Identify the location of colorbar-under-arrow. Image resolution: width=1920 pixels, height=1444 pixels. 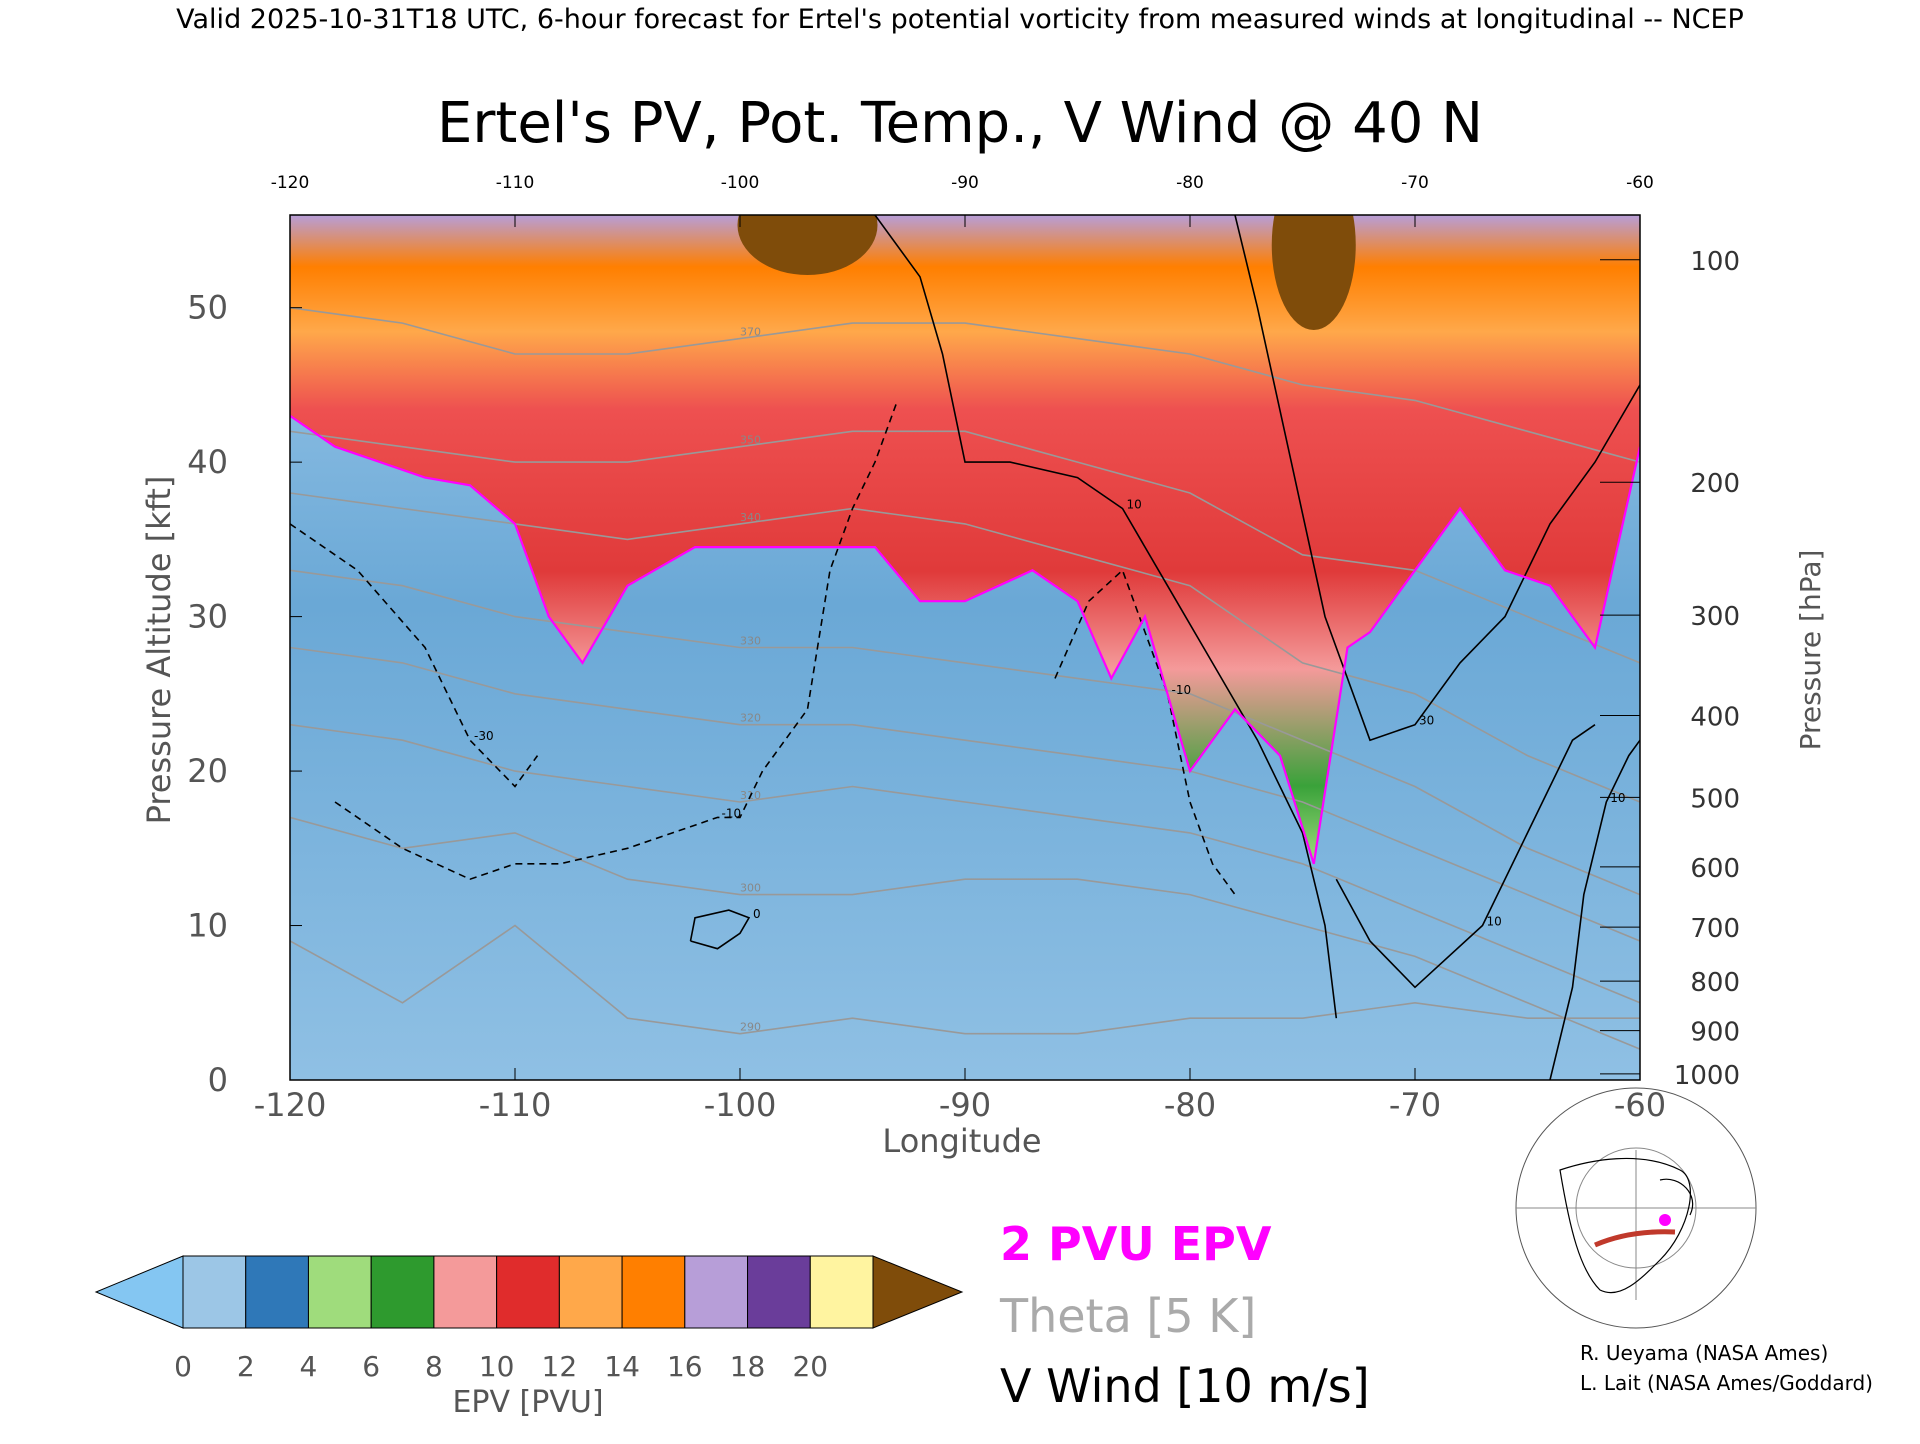
(139, 1292).